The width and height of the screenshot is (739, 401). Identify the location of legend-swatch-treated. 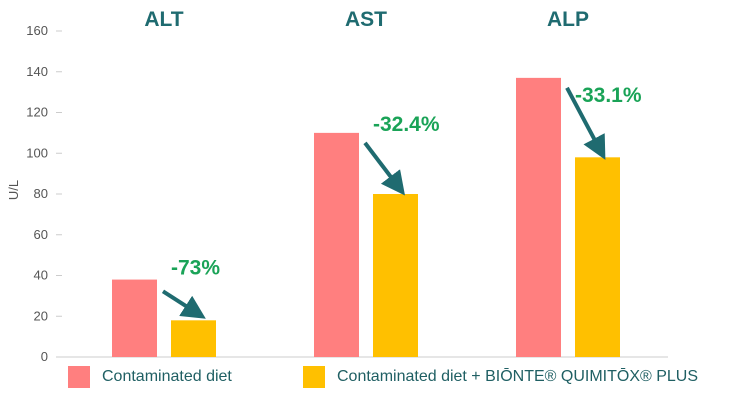
(314, 377).